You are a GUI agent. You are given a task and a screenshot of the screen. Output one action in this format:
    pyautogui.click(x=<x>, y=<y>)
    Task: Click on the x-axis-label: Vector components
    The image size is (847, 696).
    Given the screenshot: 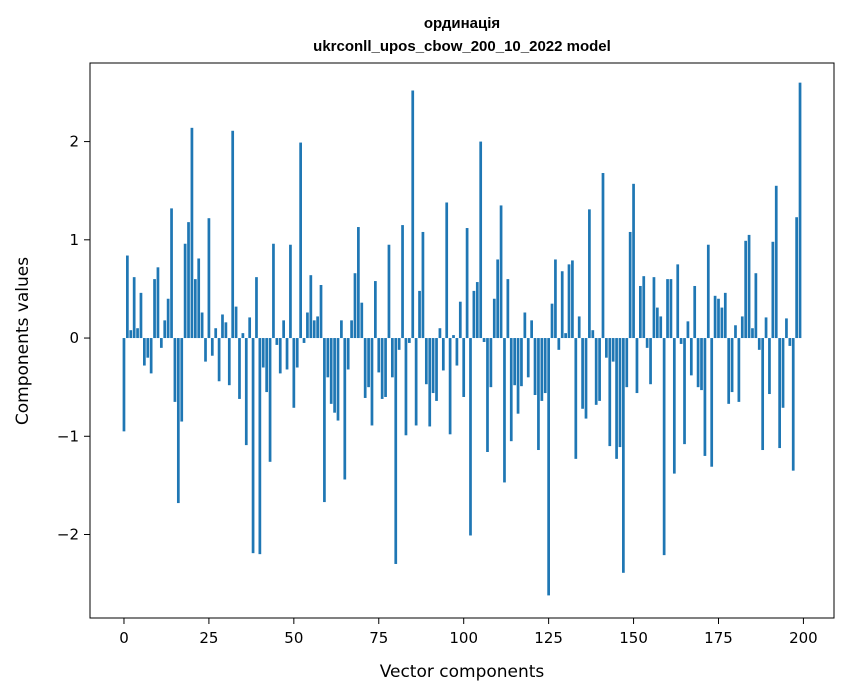 What is the action you would take?
    pyautogui.click(x=462, y=672)
    